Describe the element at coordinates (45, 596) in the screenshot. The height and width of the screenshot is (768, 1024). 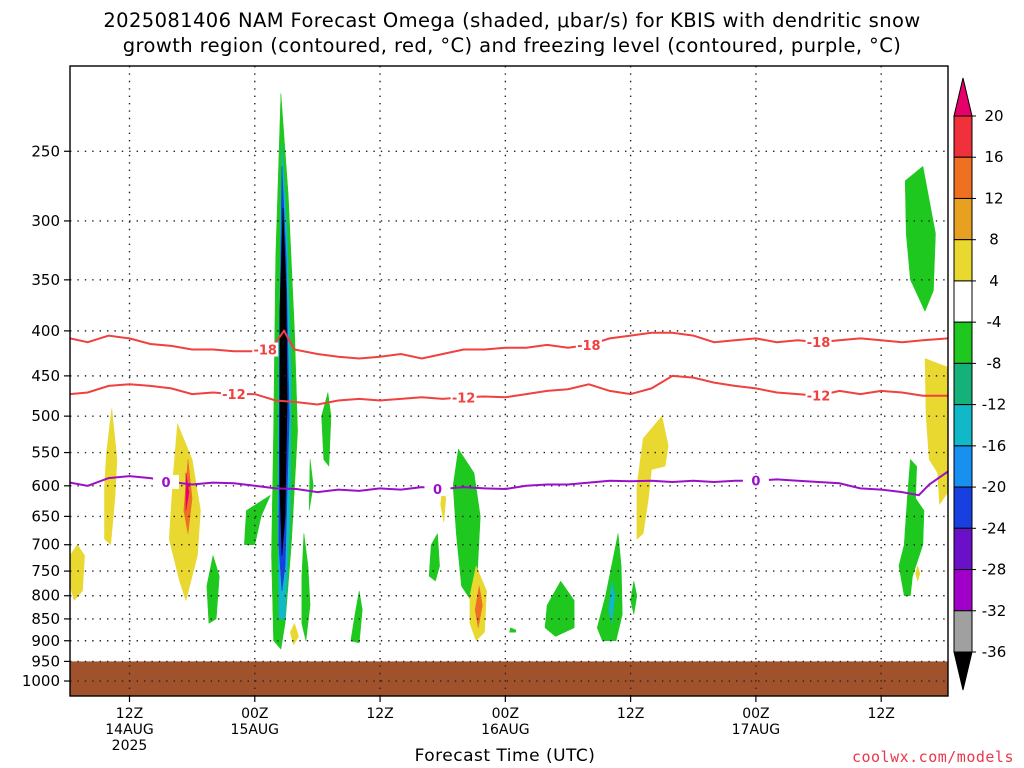
I see `y-tick-label: 800` at that location.